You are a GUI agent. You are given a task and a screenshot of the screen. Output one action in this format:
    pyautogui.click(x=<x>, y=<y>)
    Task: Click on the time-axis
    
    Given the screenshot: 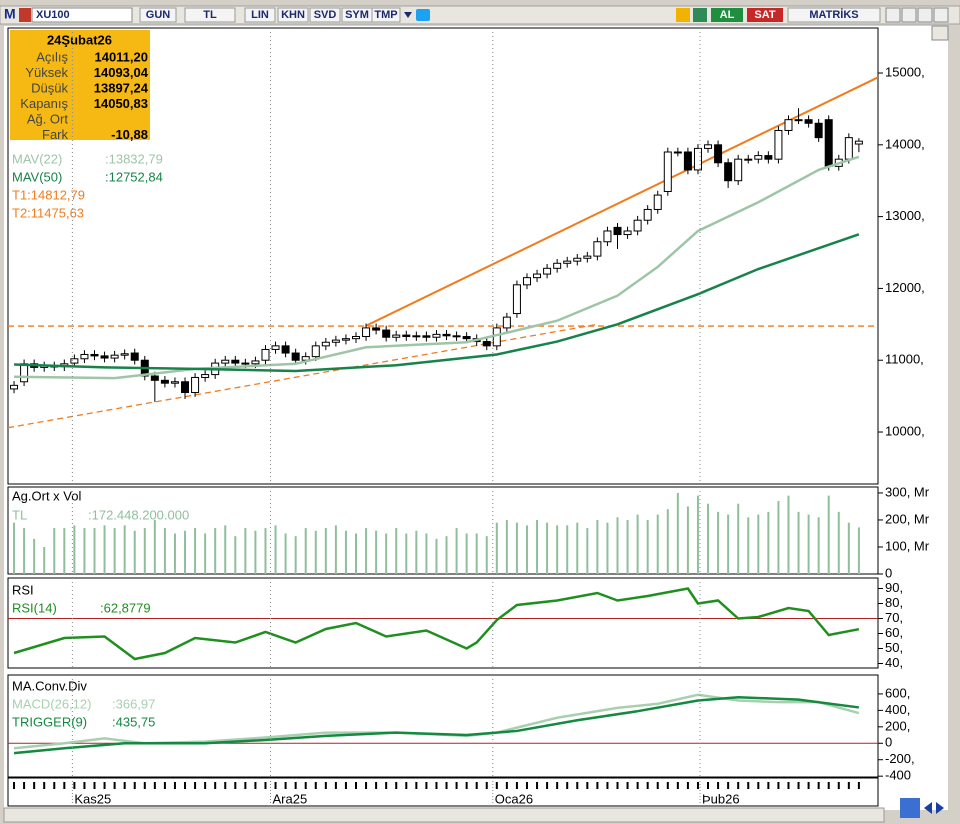 What is the action you would take?
    pyautogui.click(x=443, y=792)
    